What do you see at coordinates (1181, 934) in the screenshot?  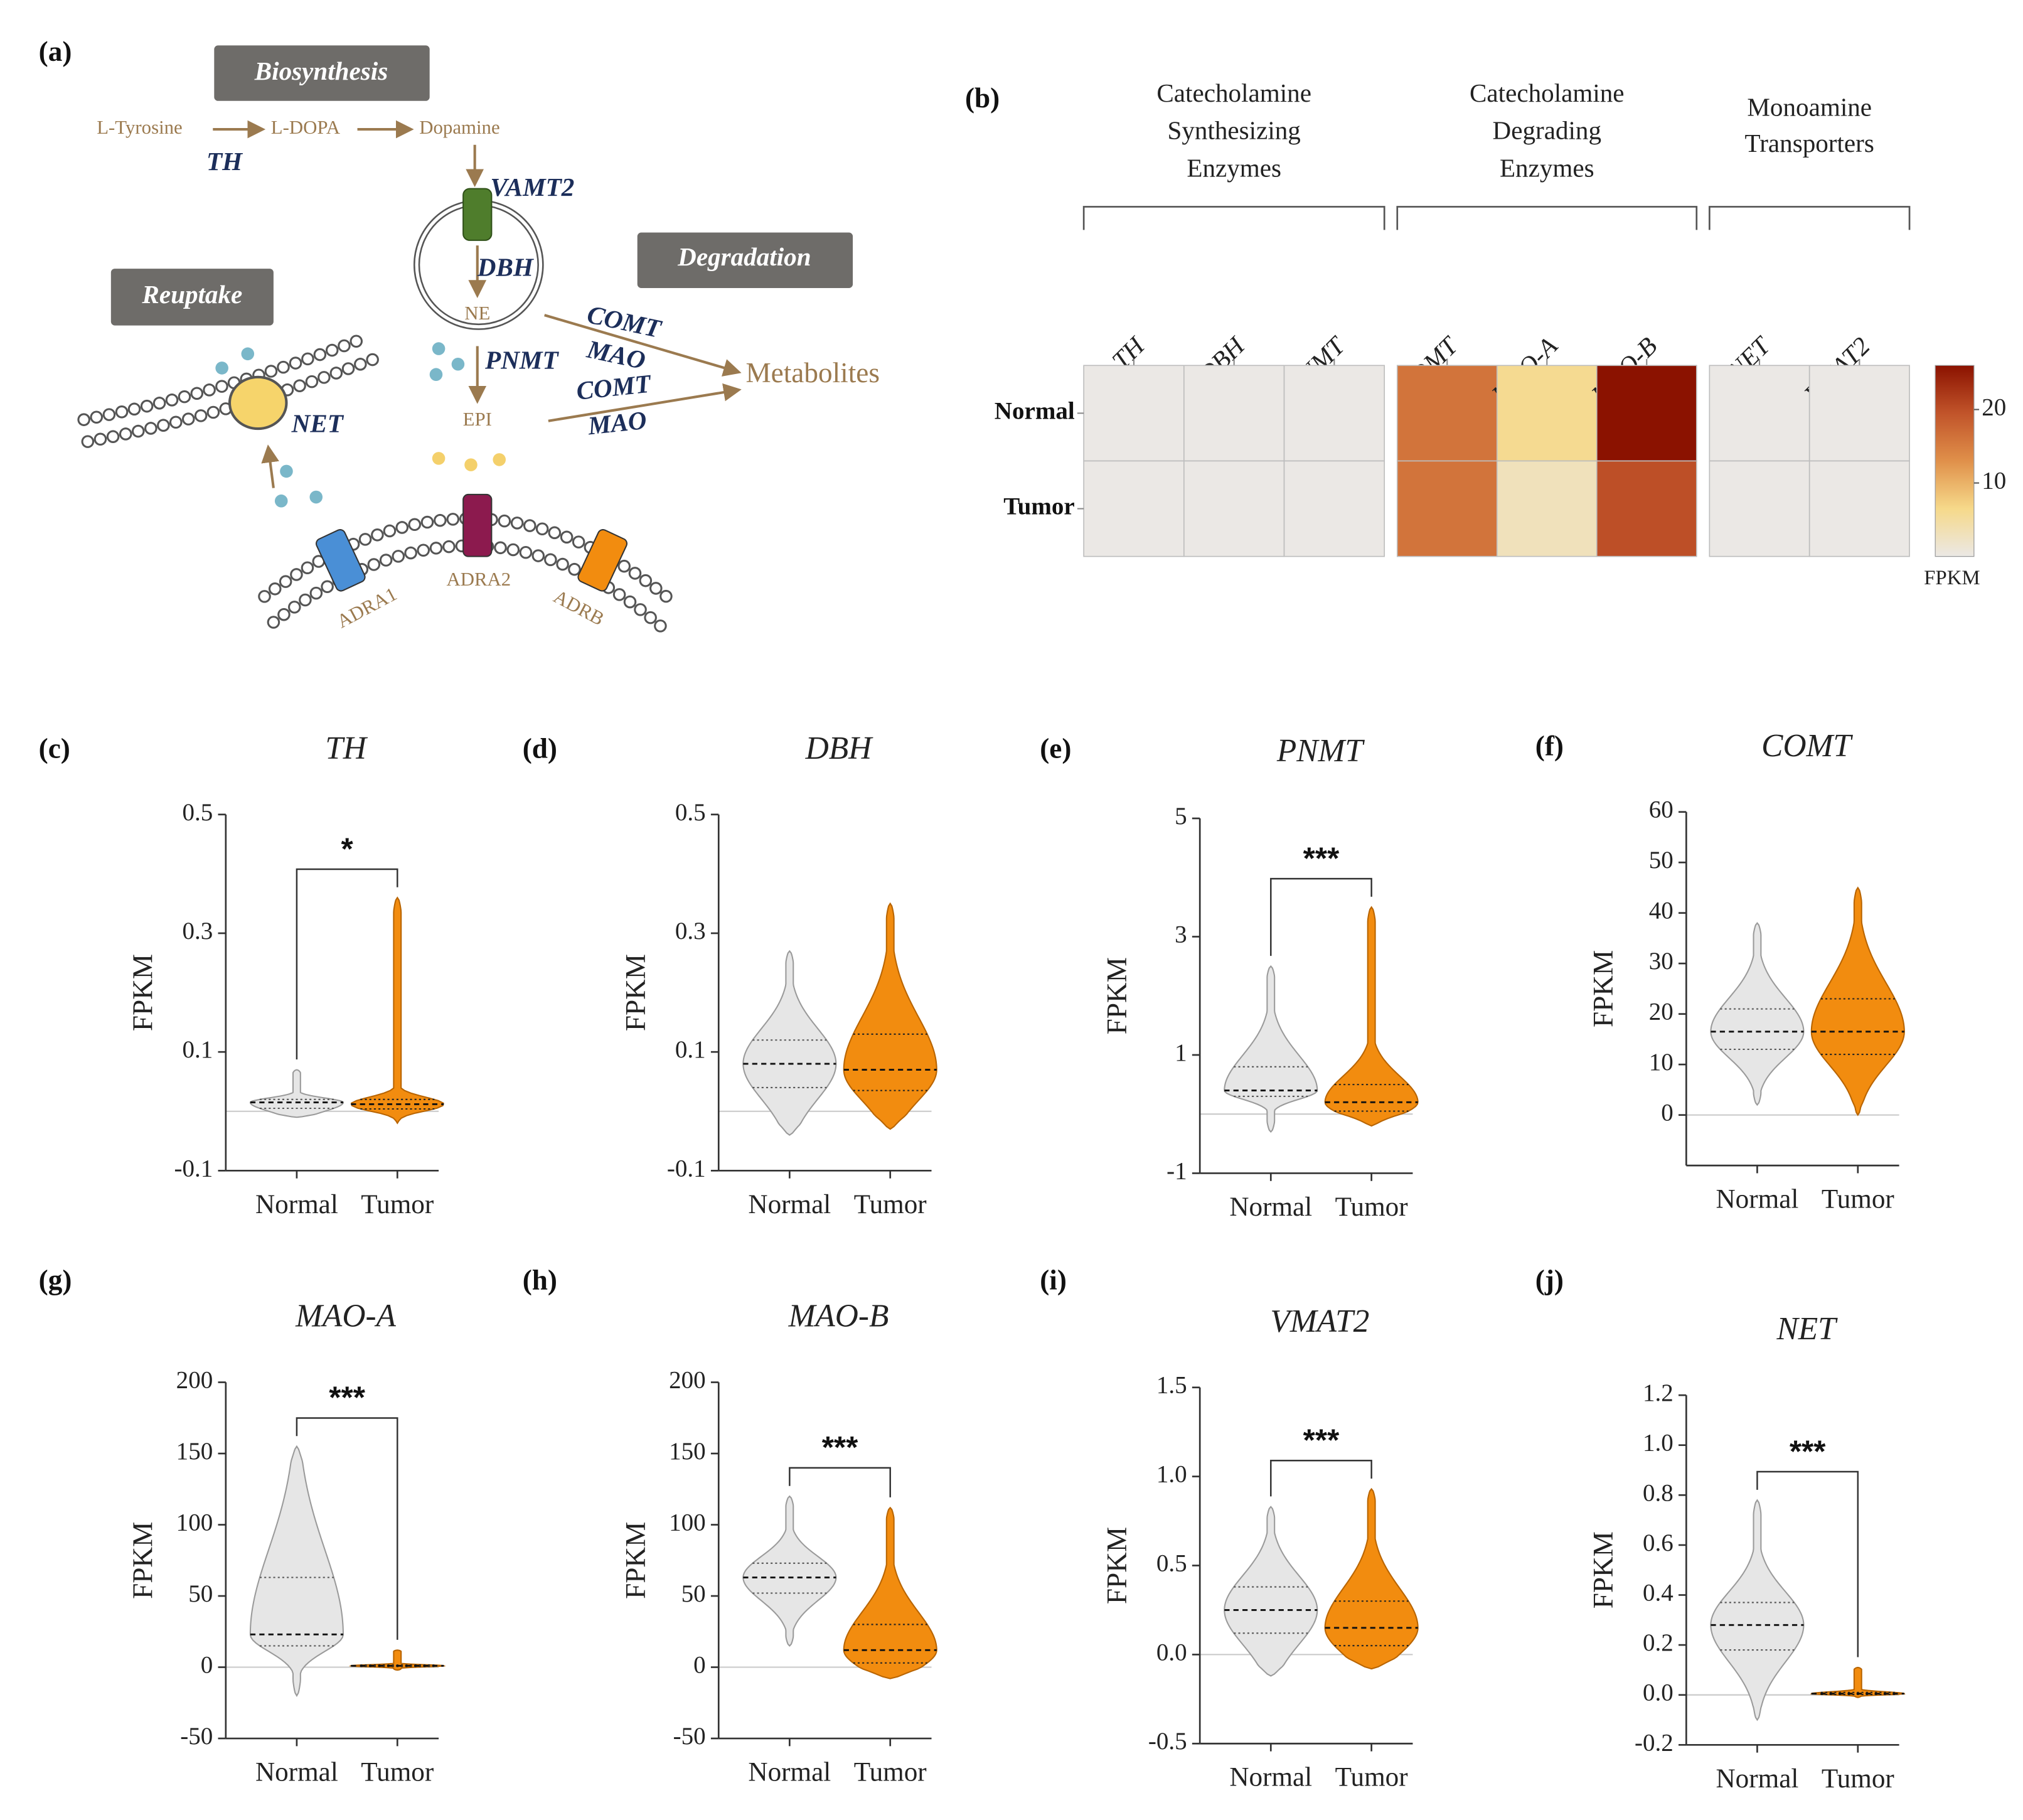 I see `y-tick-label: 3` at bounding box center [1181, 934].